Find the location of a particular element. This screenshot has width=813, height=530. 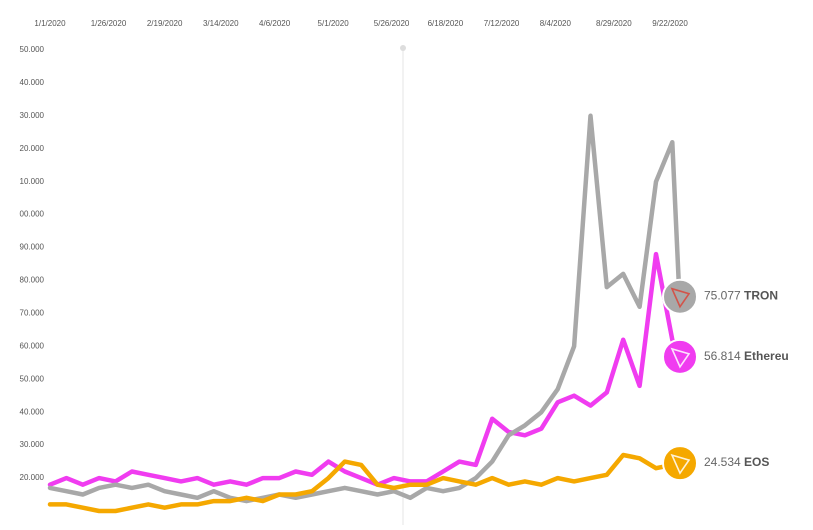

series-name: Ethereu is located at coordinates (766, 356).